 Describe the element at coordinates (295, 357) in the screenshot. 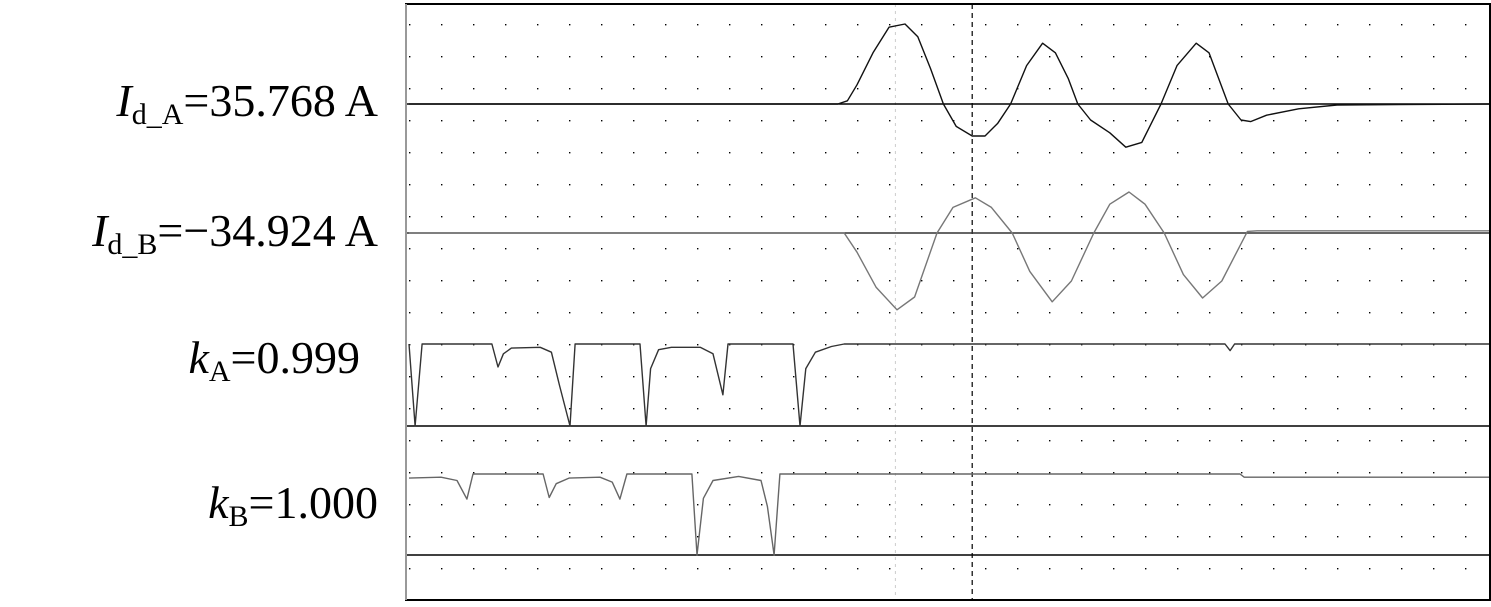

I see `label-value: =0.999` at that location.